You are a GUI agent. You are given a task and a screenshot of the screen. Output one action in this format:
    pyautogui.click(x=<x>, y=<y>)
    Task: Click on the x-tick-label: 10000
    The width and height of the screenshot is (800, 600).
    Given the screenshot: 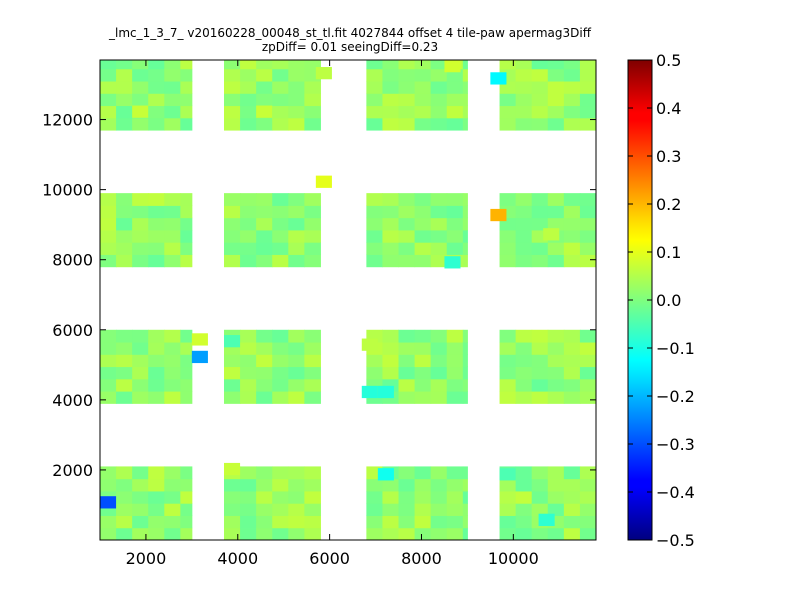 What is the action you would take?
    pyautogui.click(x=513, y=558)
    